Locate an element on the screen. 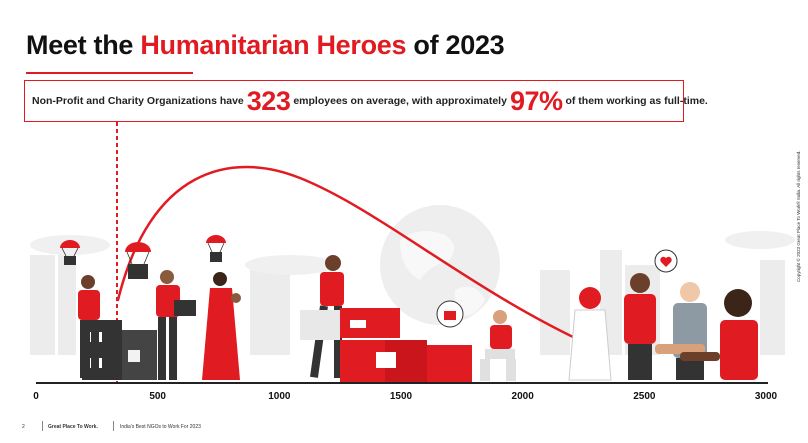 The width and height of the screenshot is (808, 443). stat-text-2: employees on average, with approximately is located at coordinates (400, 101).